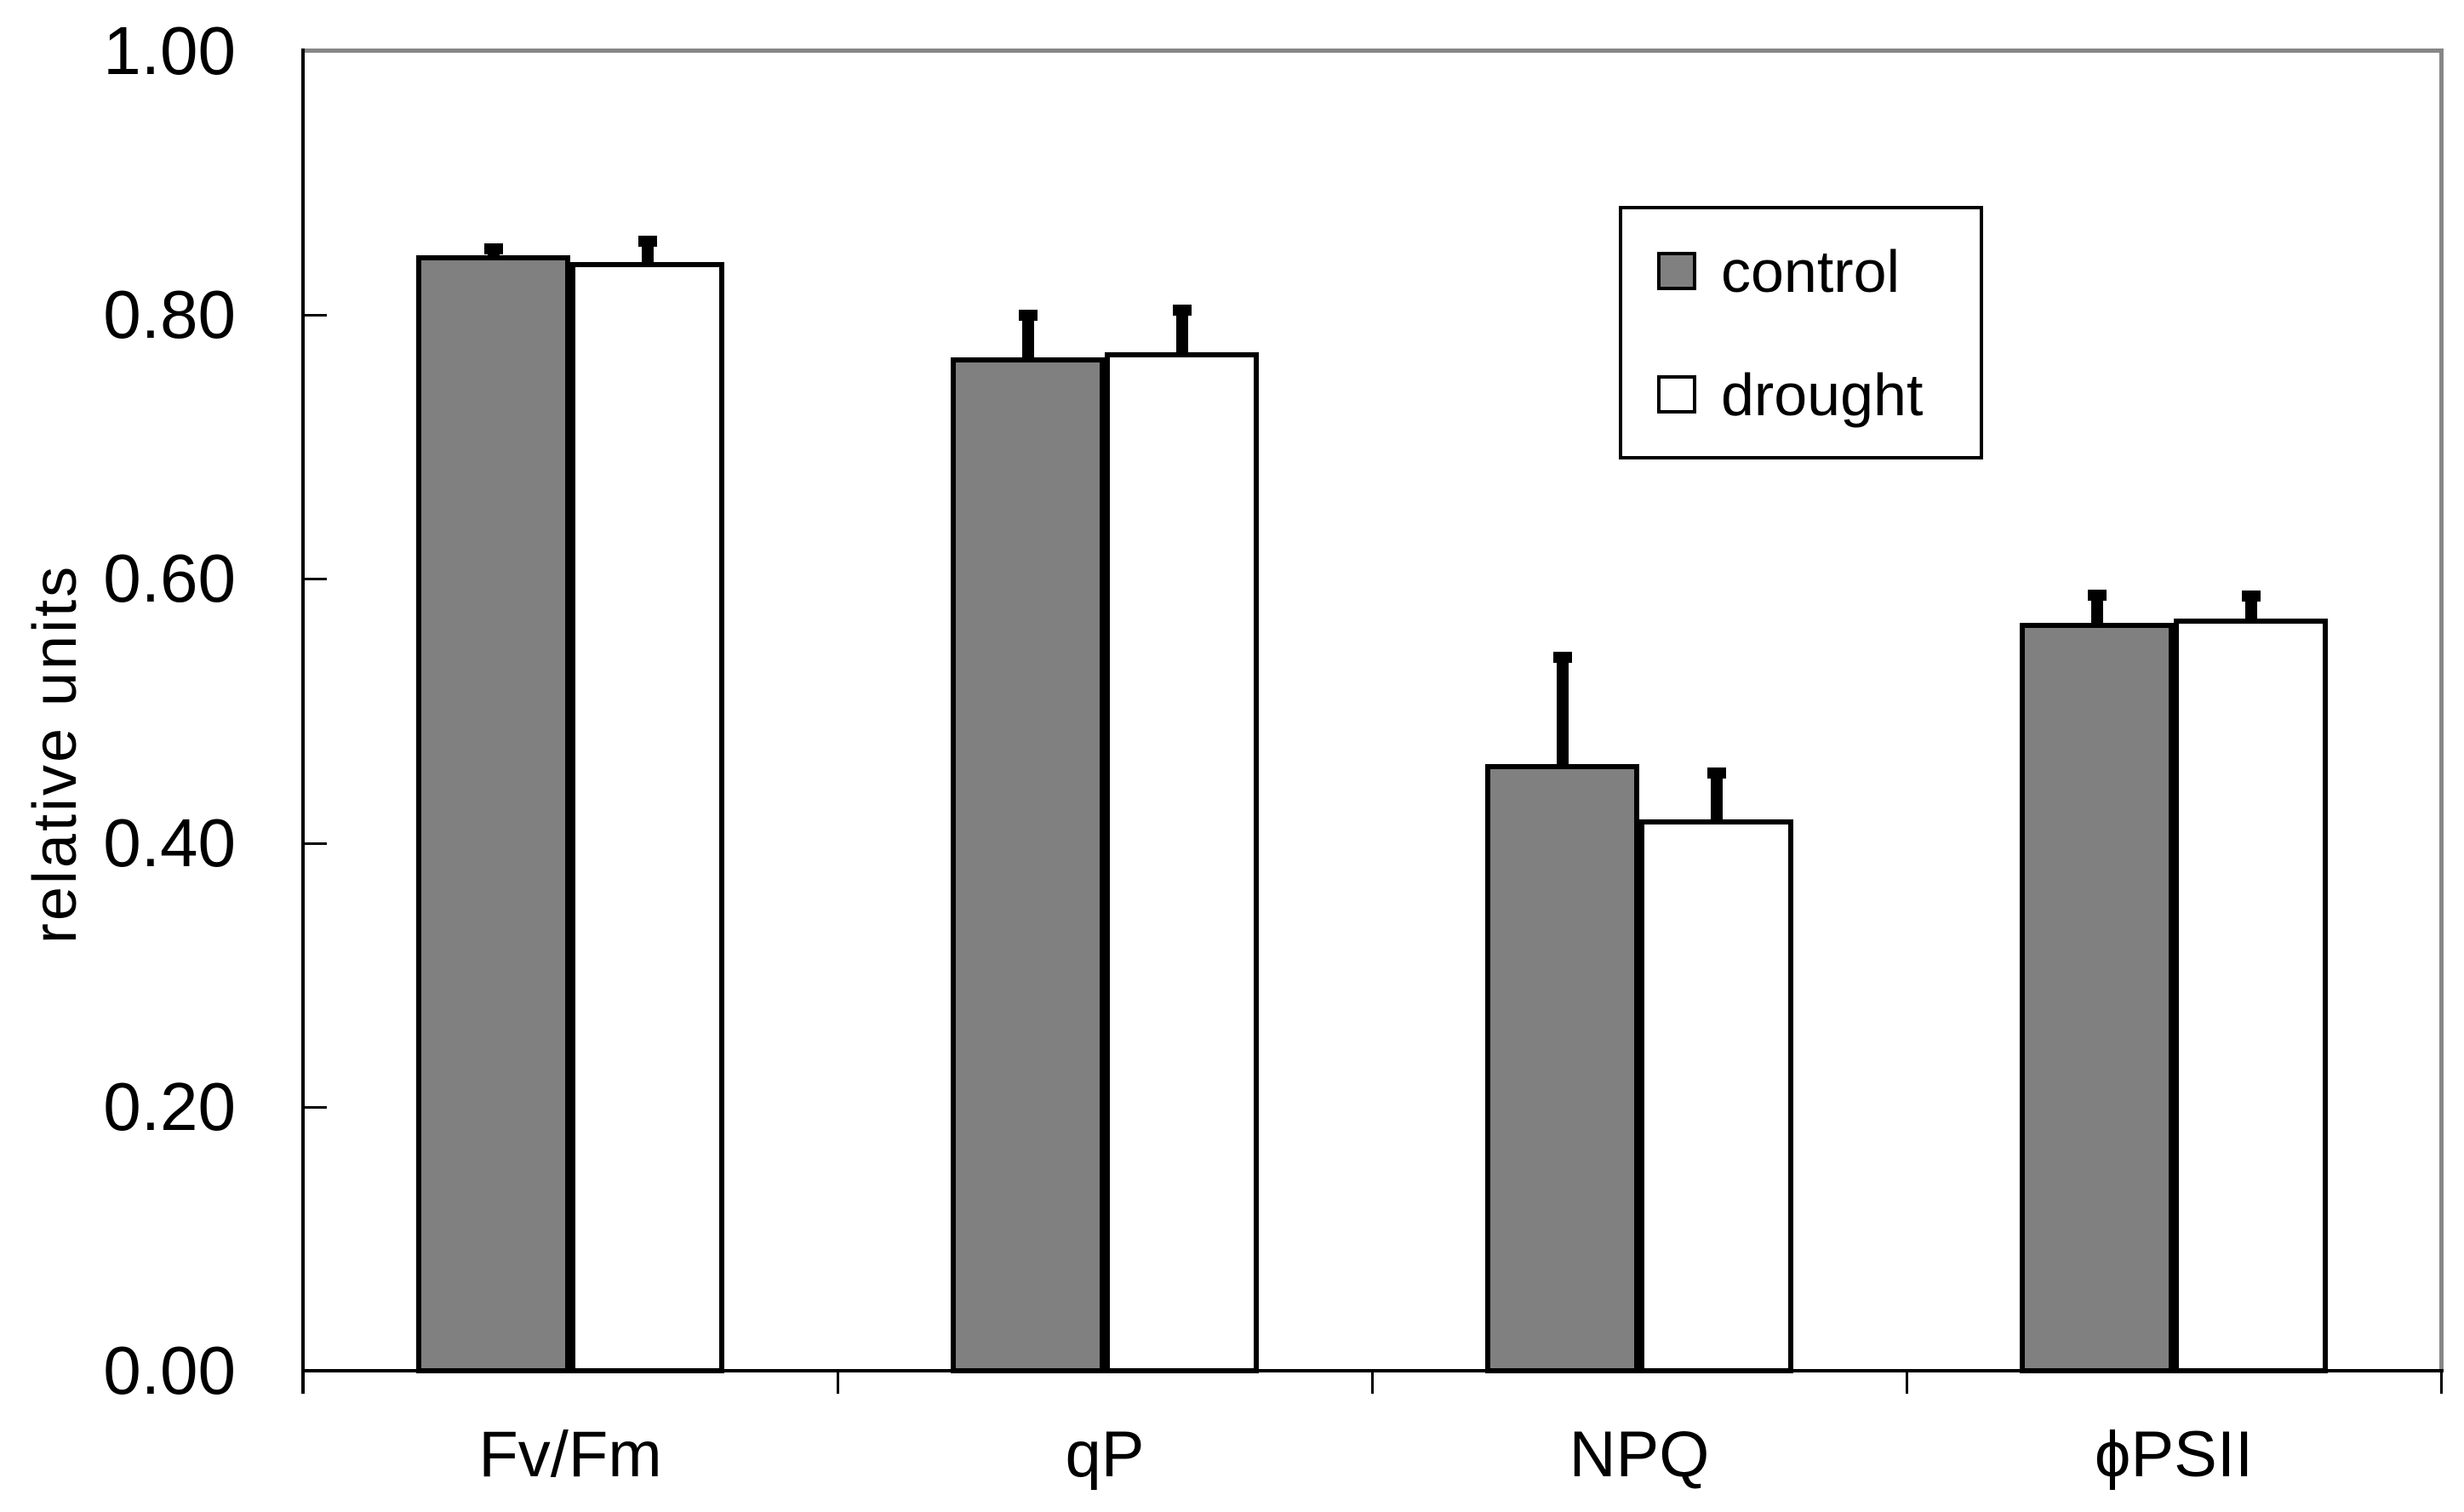  Describe the element at coordinates (1027, 336) in the screenshot. I see `error-bar-control-qp-stem` at that location.